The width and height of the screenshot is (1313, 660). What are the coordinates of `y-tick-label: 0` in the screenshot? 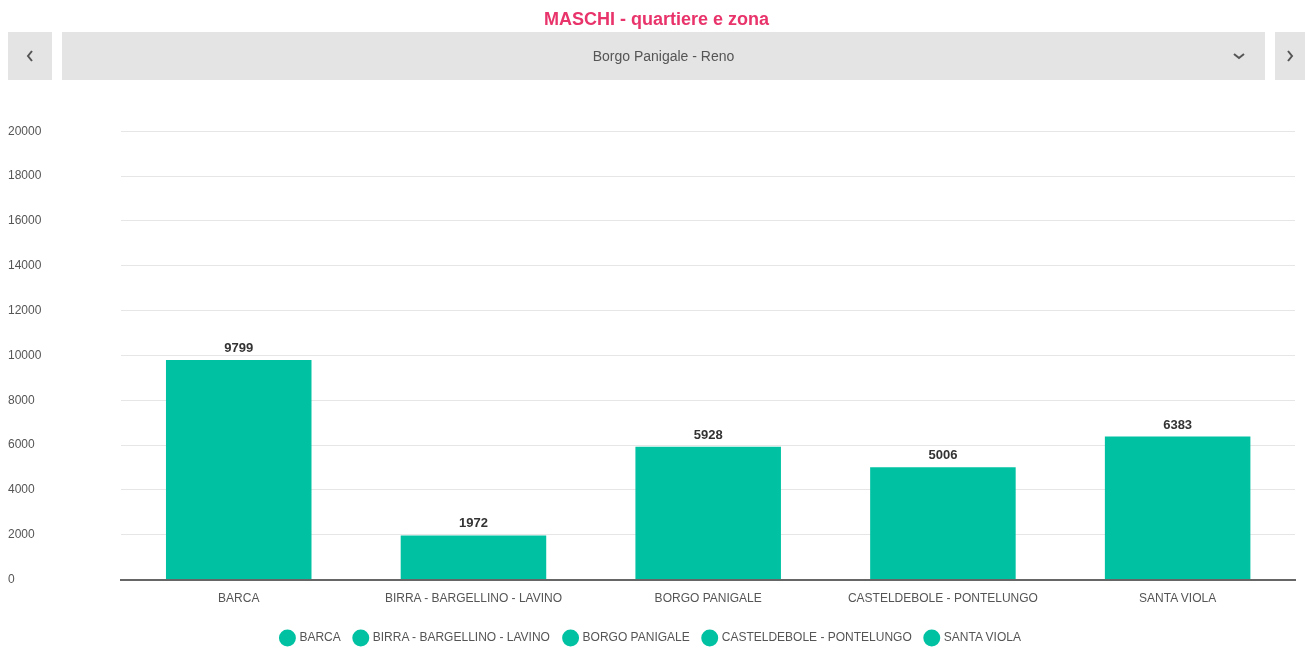 It's located at (11, 578).